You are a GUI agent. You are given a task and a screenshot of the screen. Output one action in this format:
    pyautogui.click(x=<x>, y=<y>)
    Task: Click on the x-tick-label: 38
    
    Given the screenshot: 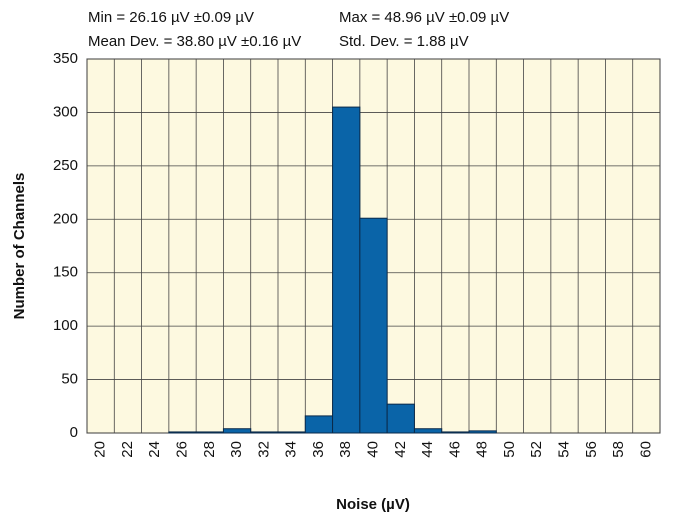 What is the action you would take?
    pyautogui.click(x=345, y=449)
    